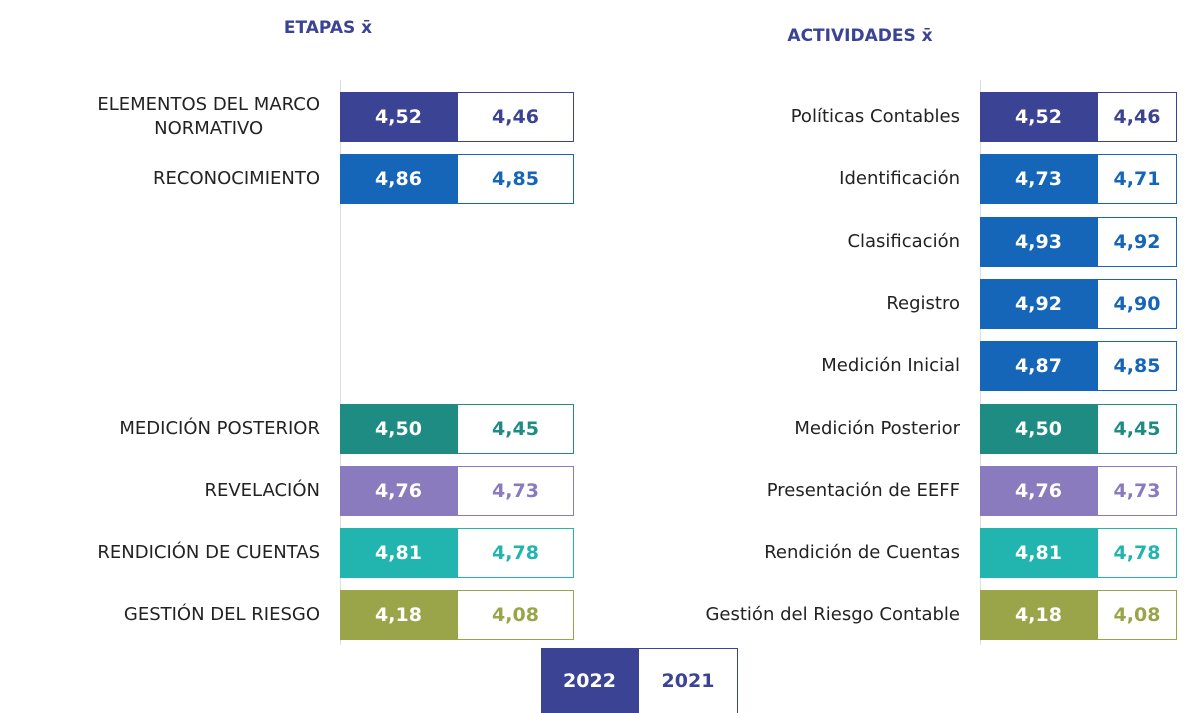  What do you see at coordinates (688, 680) in the screenshot?
I see `legend-2021: 2021` at bounding box center [688, 680].